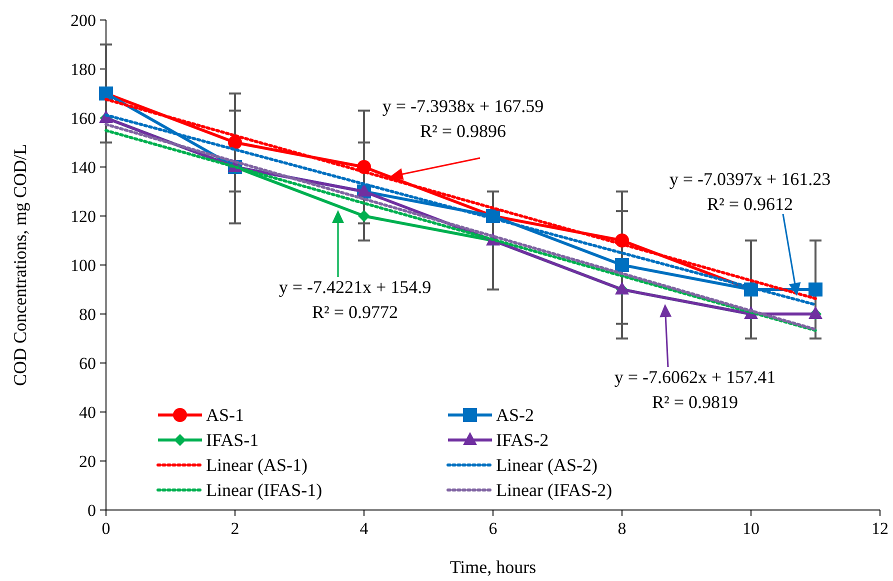  Describe the element at coordinates (750, 191) in the screenshot. I see `annotation: y = -7.0397x + 161.23 R² = 0.9612` at that location.